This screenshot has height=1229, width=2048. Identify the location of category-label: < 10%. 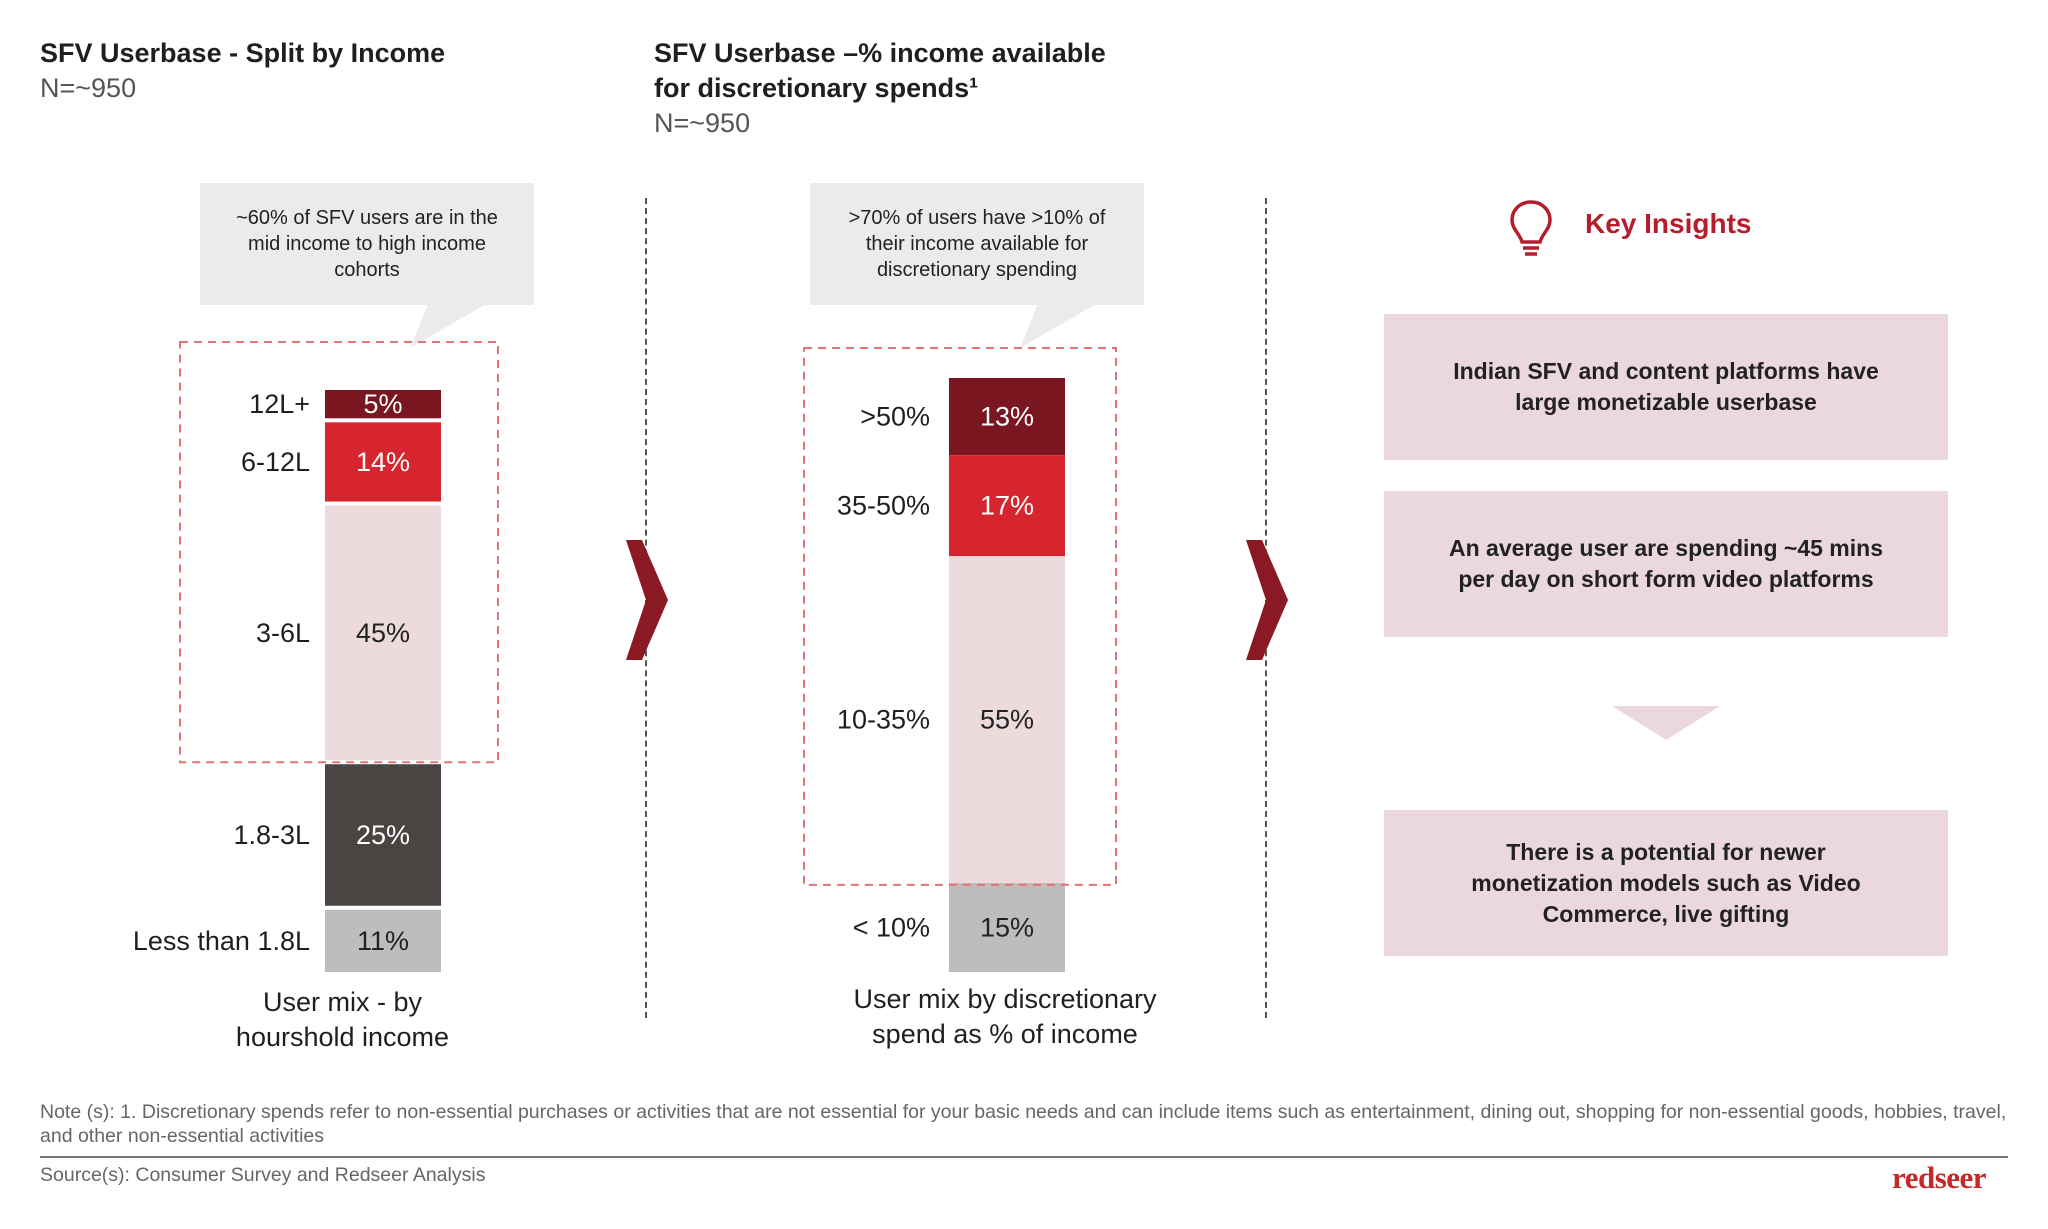
(891, 927).